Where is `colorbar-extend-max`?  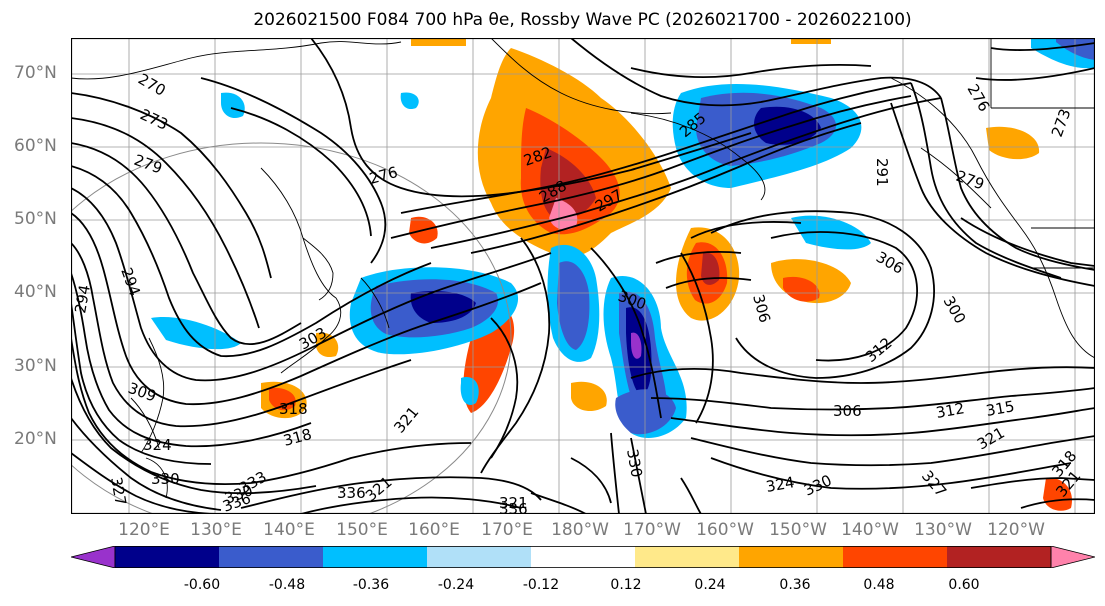 colorbar-extend-max is located at coordinates (1073, 557).